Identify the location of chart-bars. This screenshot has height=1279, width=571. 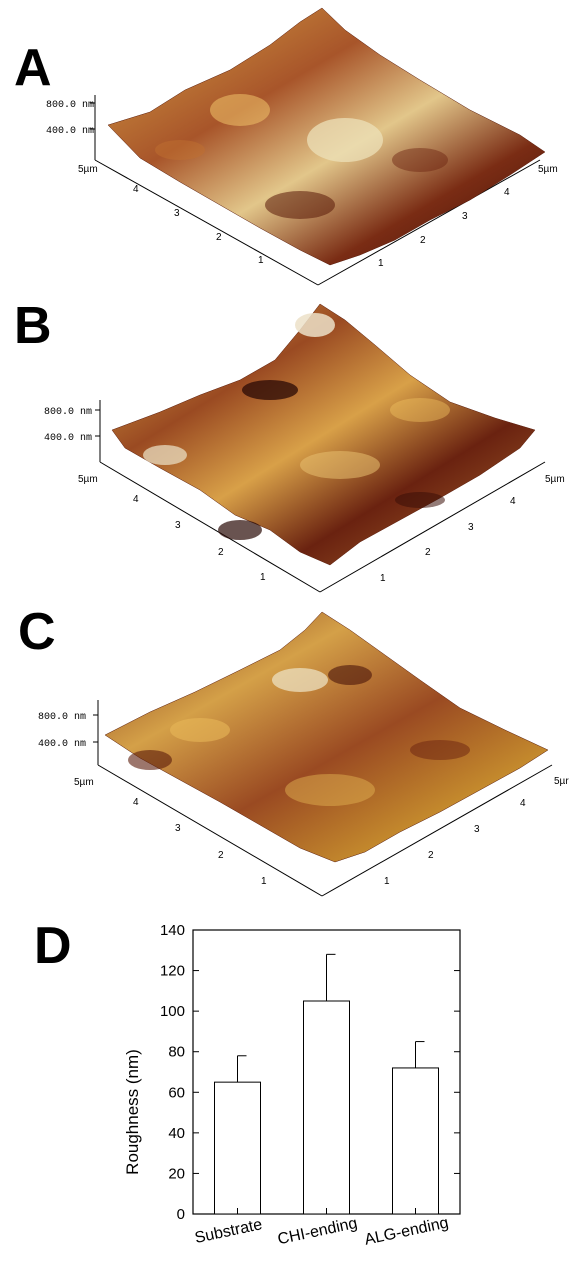
(326, 1084).